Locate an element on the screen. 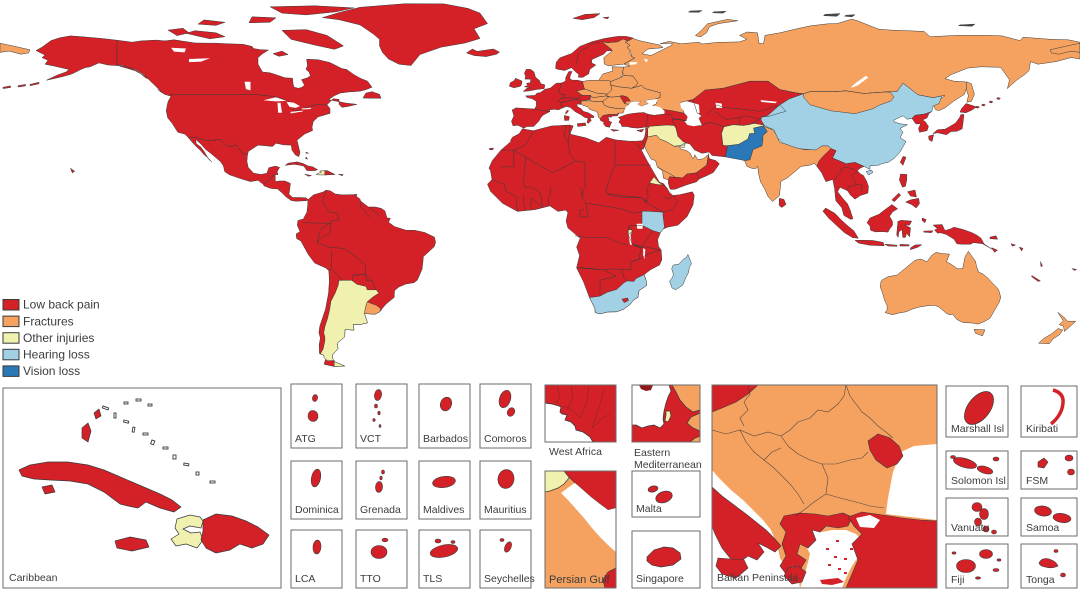 This screenshot has height=595, width=1080. svg-text: FSM is located at coordinates (1037, 481).